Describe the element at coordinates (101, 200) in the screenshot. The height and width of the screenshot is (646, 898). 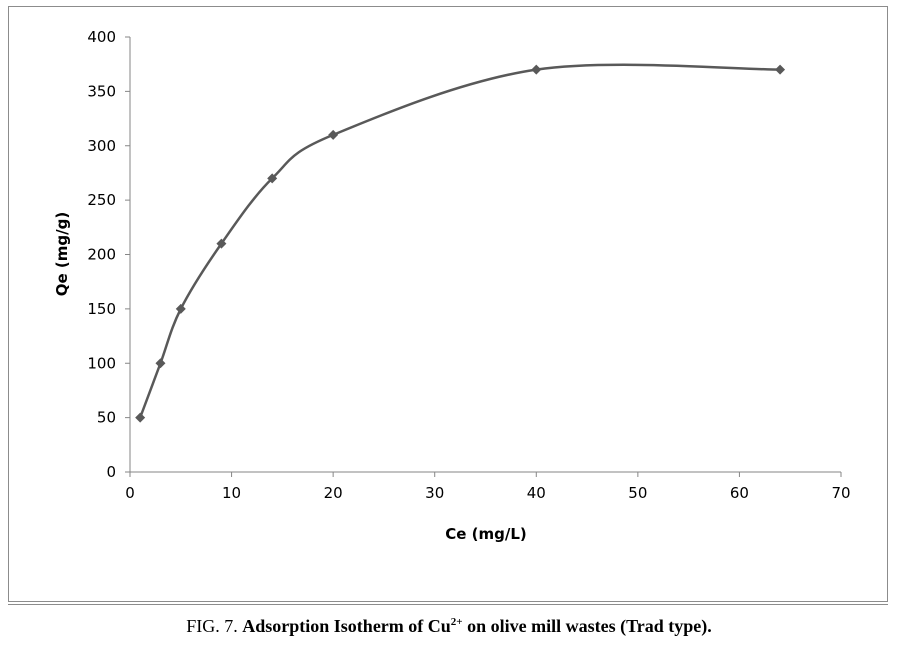
I see `y-tick-label: 250` at that location.